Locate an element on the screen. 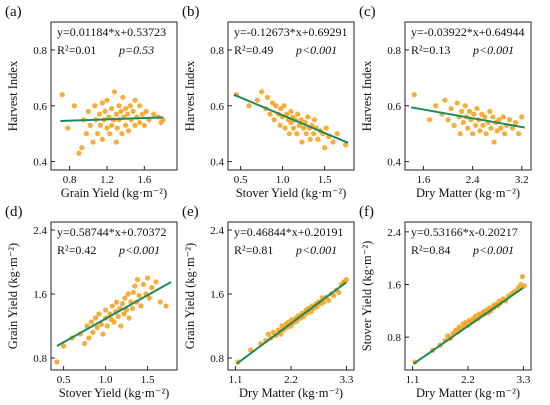 The image size is (550, 405). scatter-series is located at coordinates (111, 320).